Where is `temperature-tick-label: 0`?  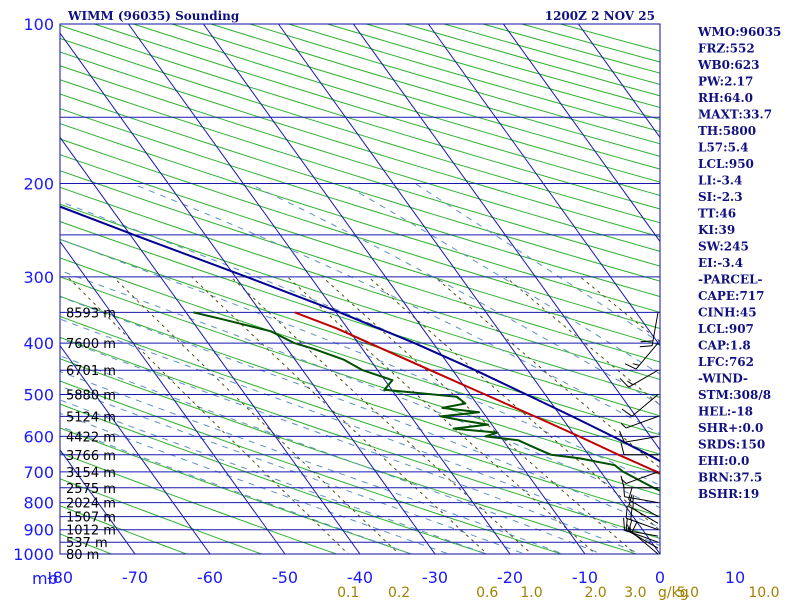 temperature-tick-label: 0 is located at coordinates (660, 577).